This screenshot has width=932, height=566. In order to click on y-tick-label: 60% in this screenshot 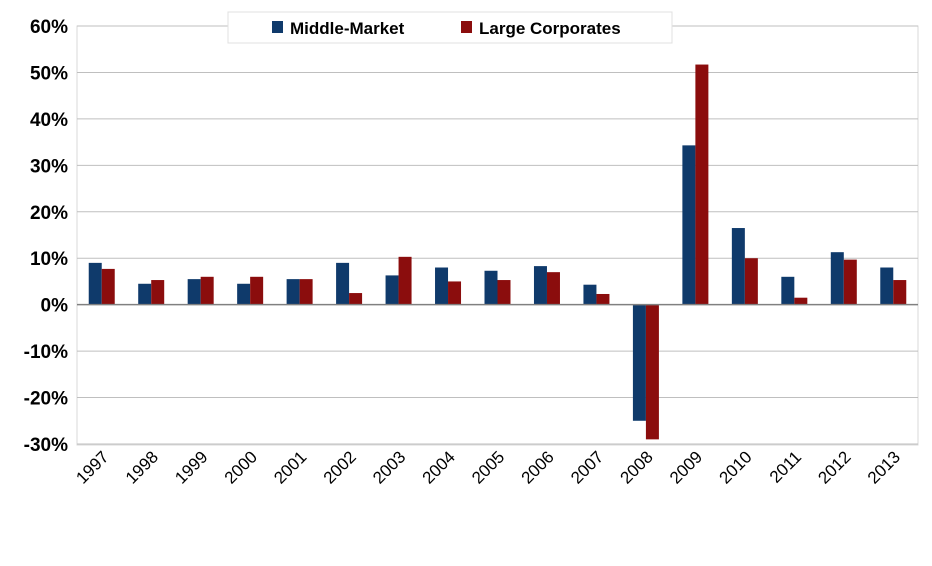, I will do `click(49, 27)`.